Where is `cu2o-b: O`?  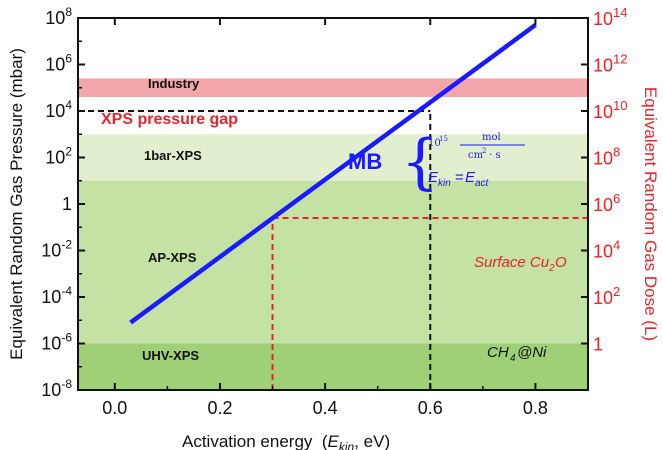 cu2o-b: O is located at coordinates (561, 262).